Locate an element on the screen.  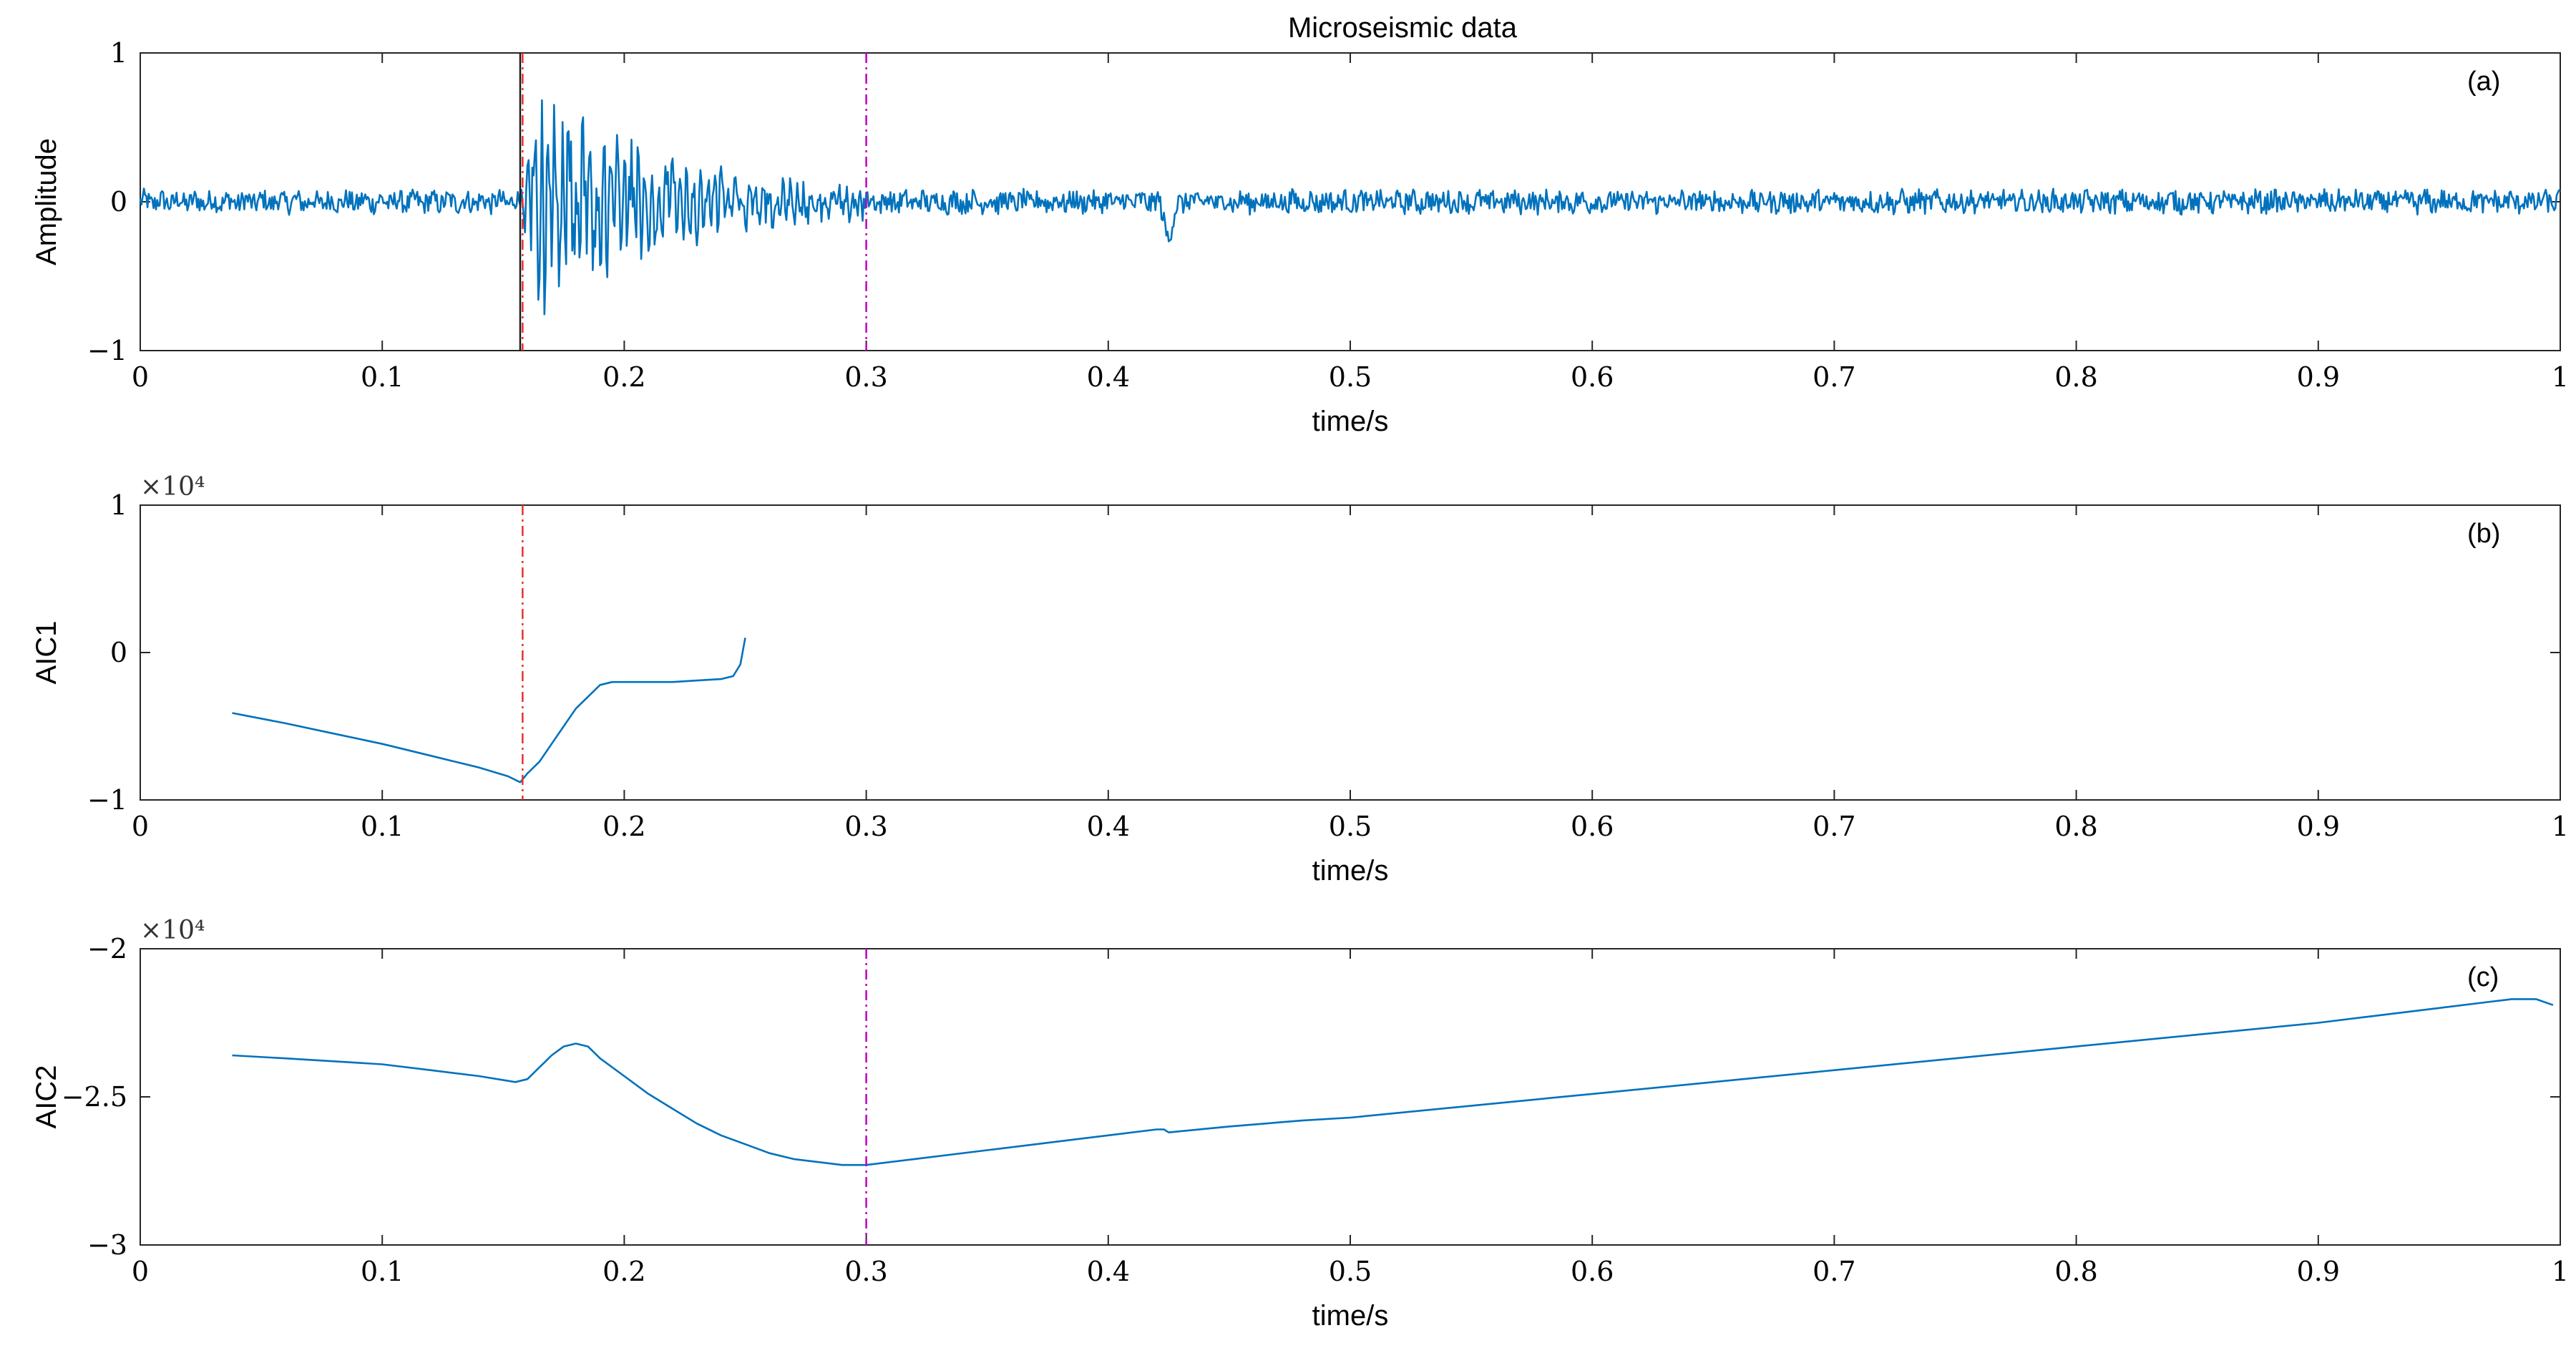
panel-label: (c) is located at coordinates (2483, 977).